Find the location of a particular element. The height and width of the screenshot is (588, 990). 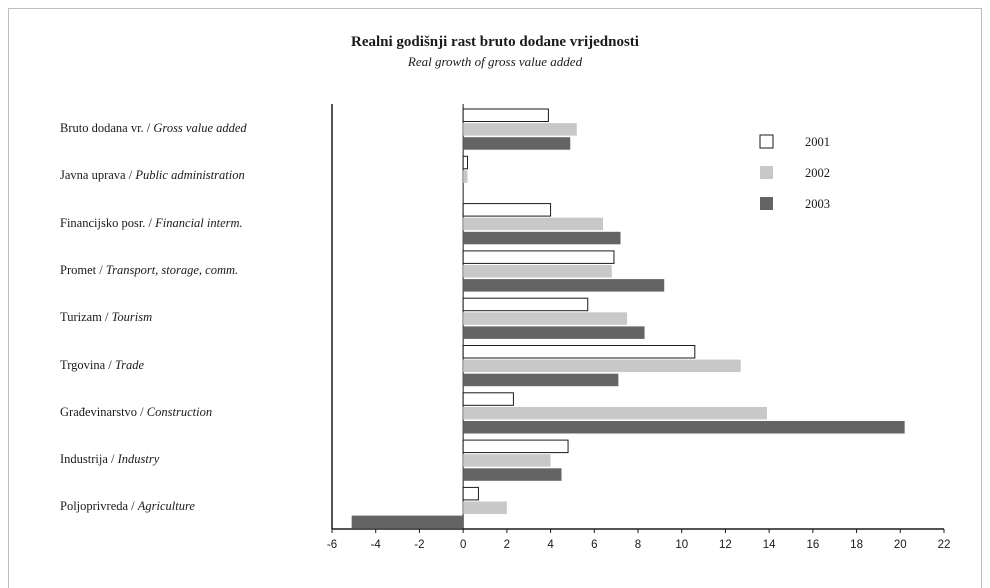

category-label: Promet / Transport, storage, comm. is located at coordinates (185, 270).